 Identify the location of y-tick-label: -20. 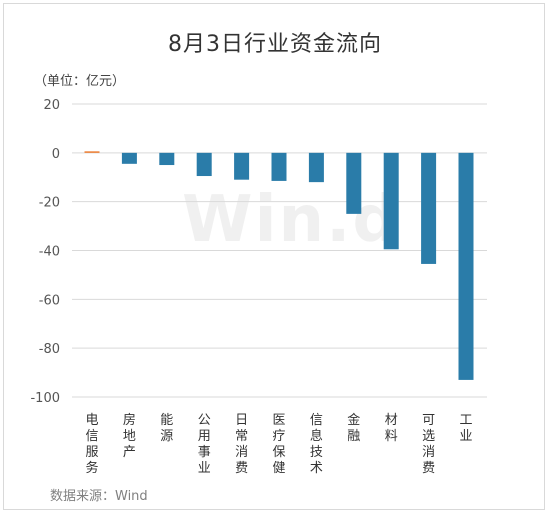
(49, 203).